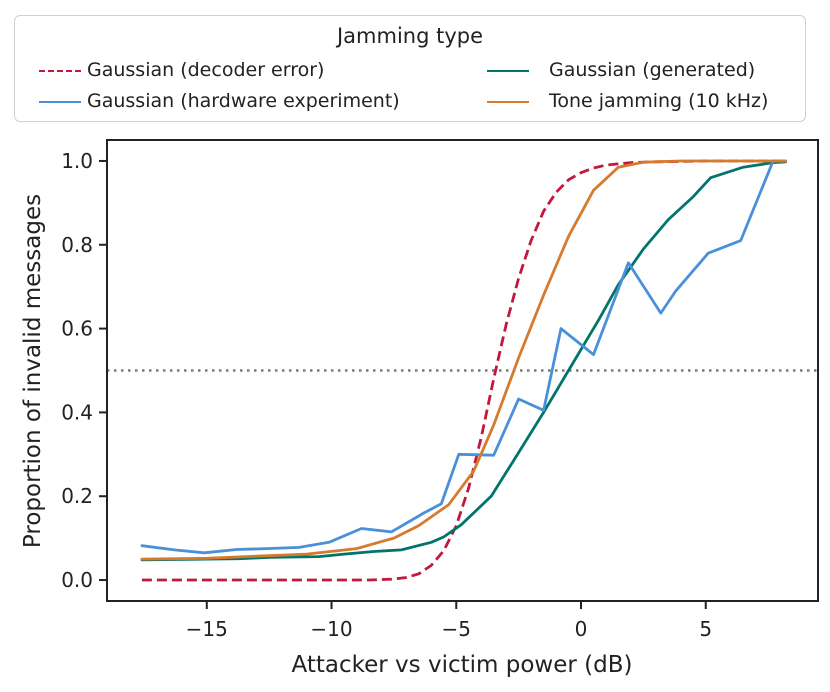  Describe the element at coordinates (77, 580) in the screenshot. I see `y-tick-label: 0.0` at that location.